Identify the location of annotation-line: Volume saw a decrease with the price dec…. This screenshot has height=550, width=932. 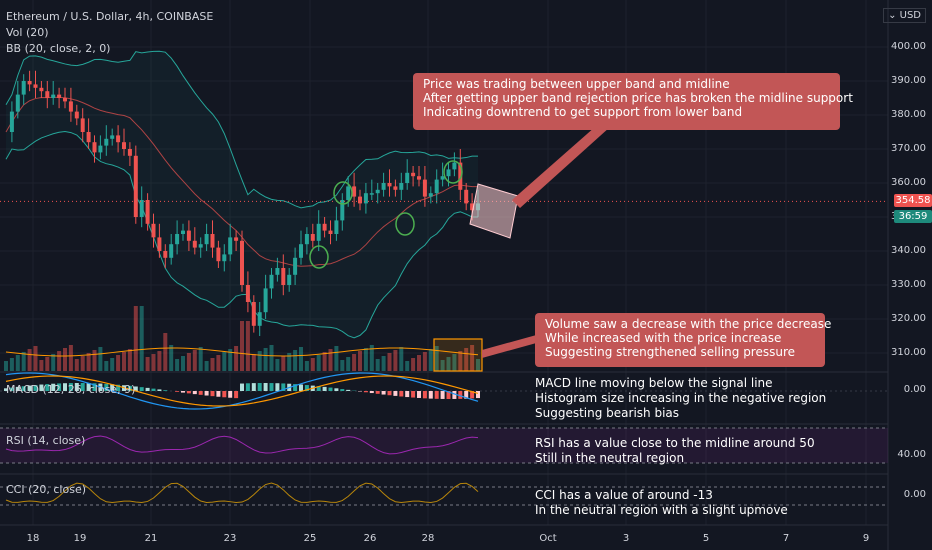
(688, 324).